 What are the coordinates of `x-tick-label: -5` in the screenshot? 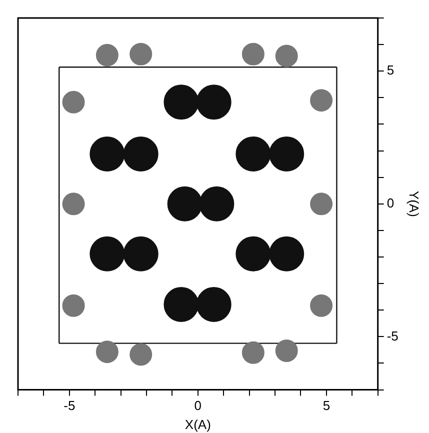 It's located at (70, 406).